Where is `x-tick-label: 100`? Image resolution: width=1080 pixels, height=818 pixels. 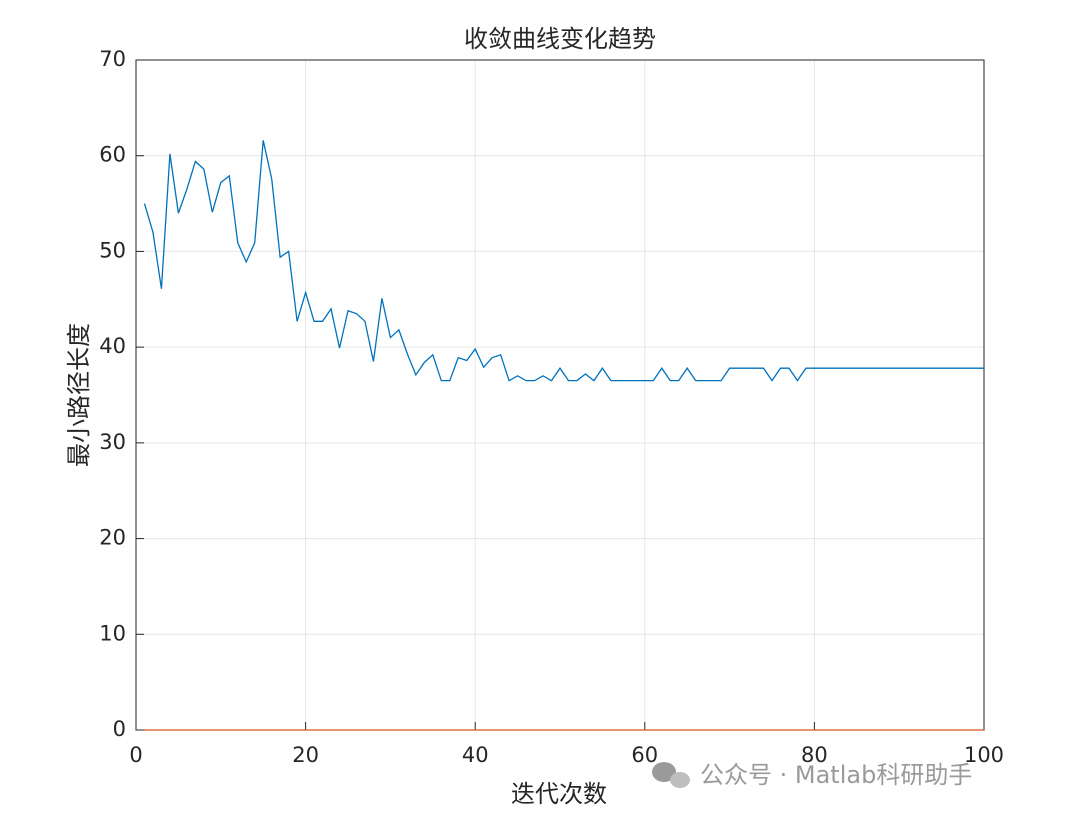
x-tick-label: 100 is located at coordinates (984, 755).